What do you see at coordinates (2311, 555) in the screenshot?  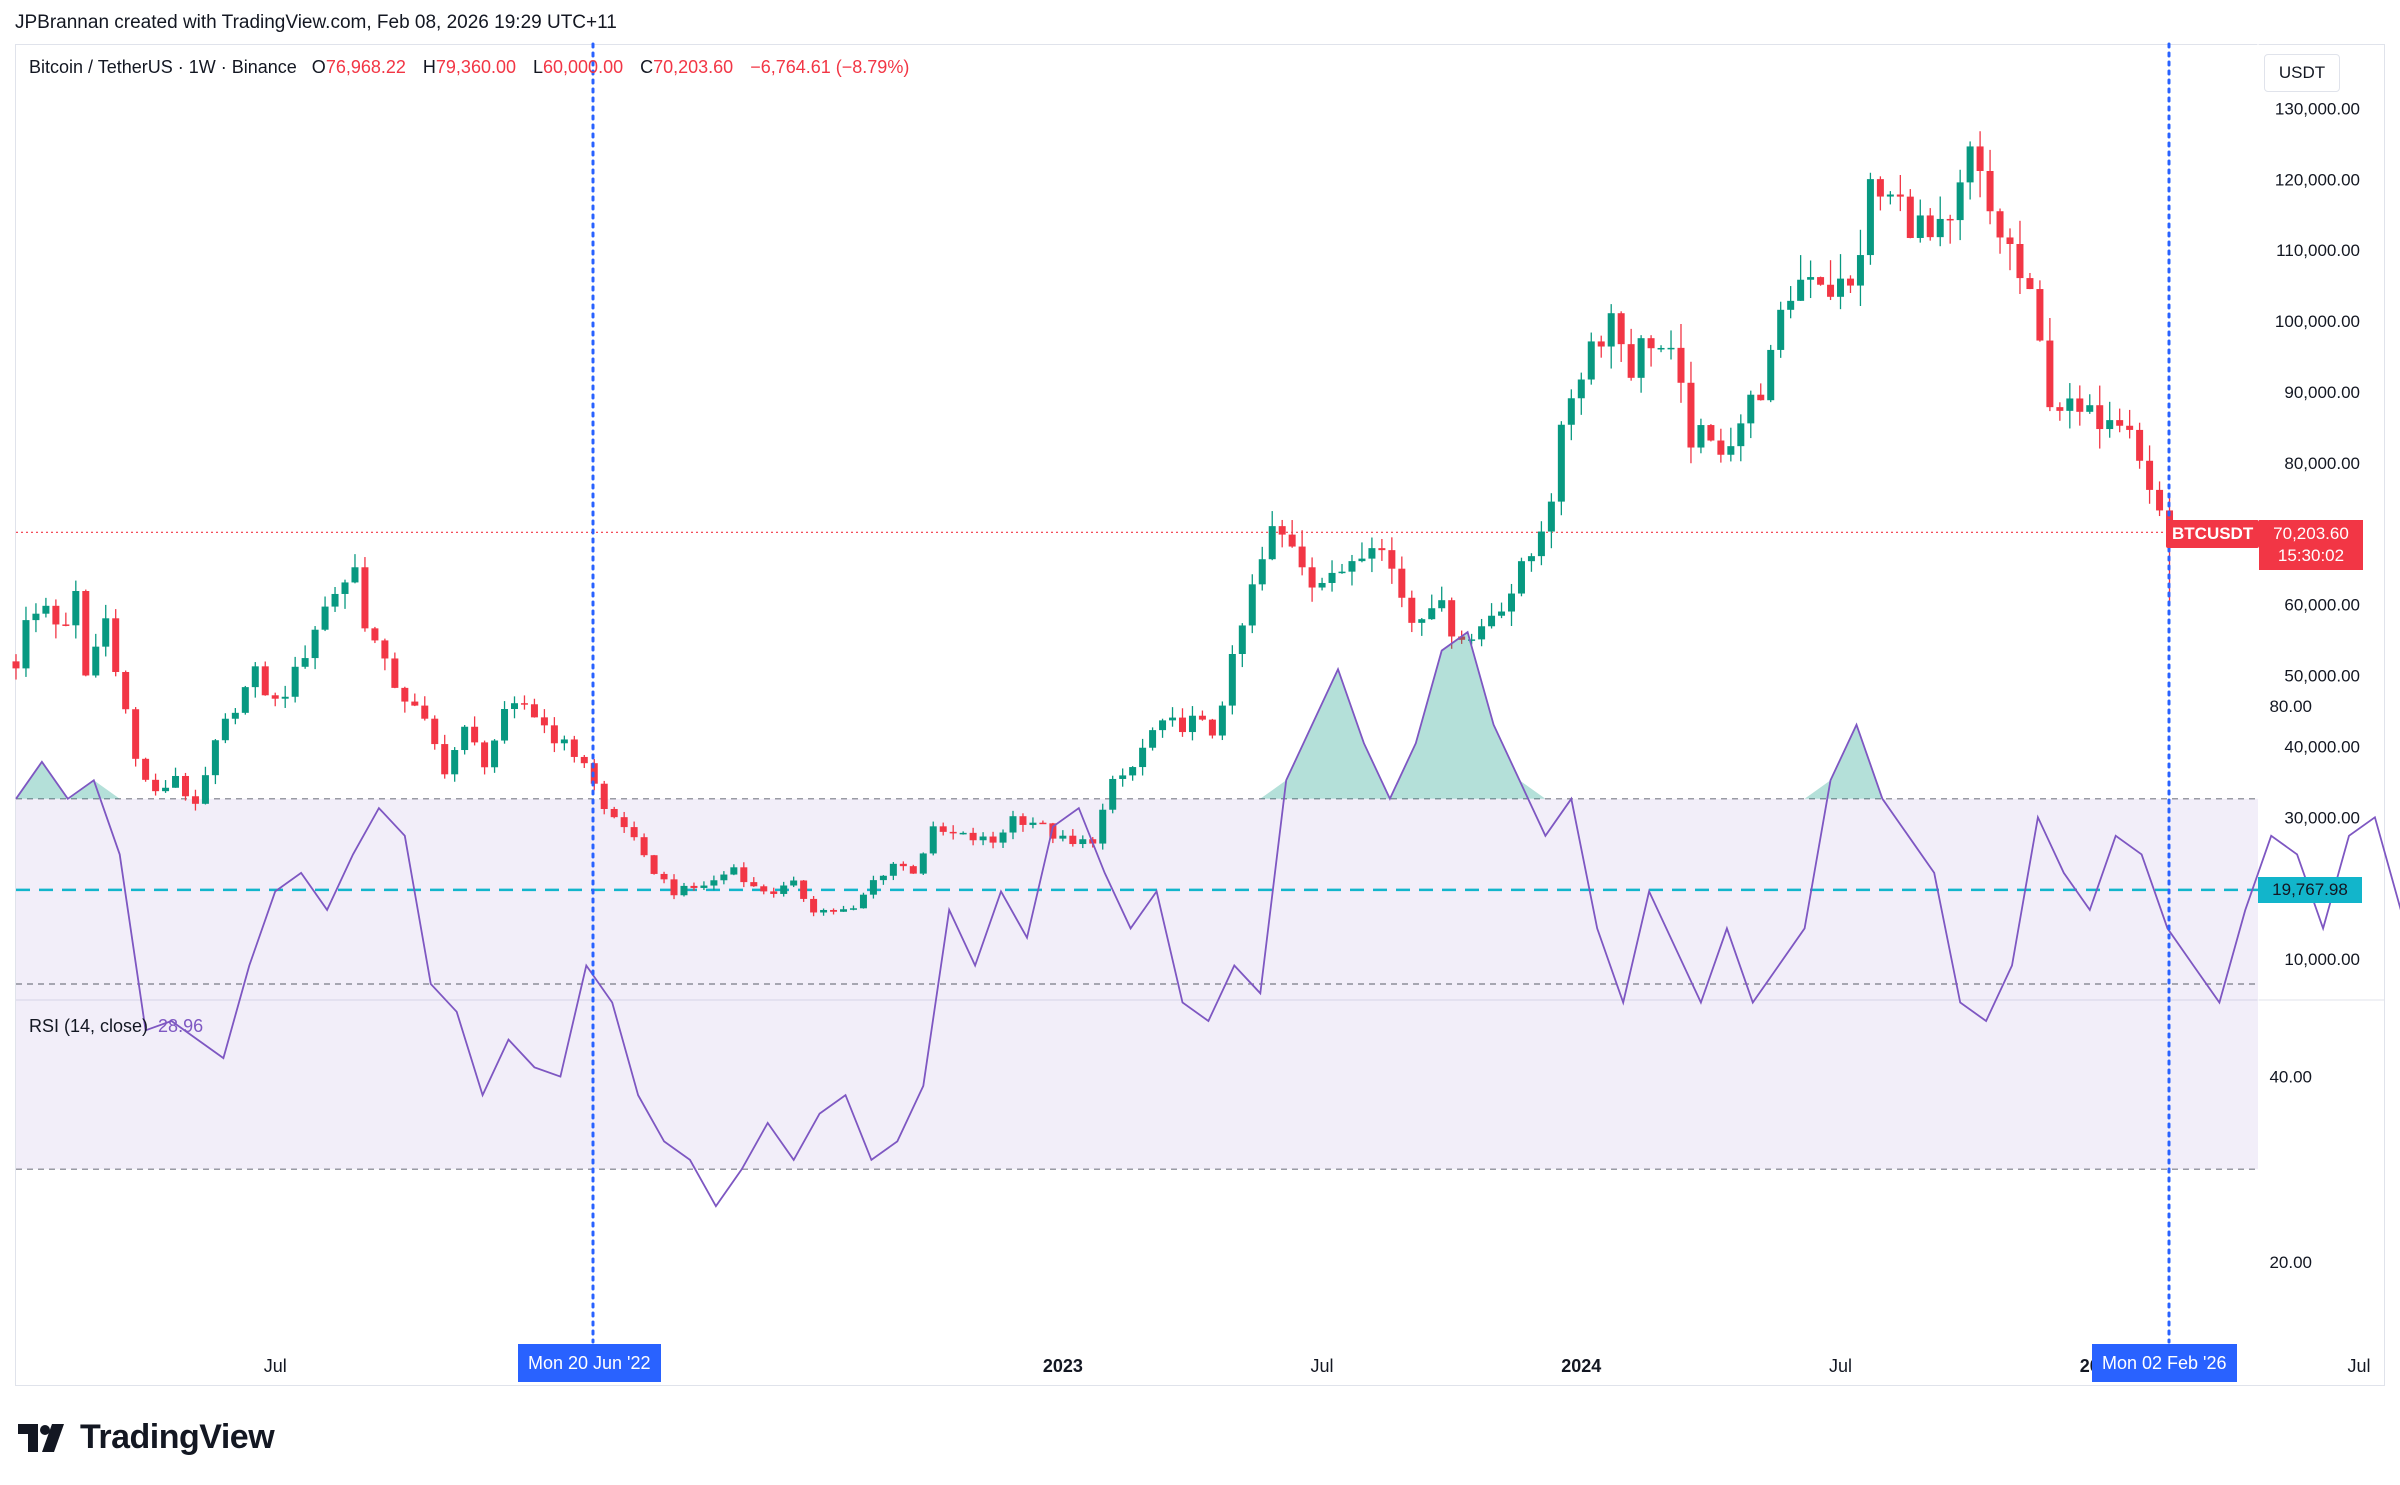 I see `bar-countdown: 15:30:02` at bounding box center [2311, 555].